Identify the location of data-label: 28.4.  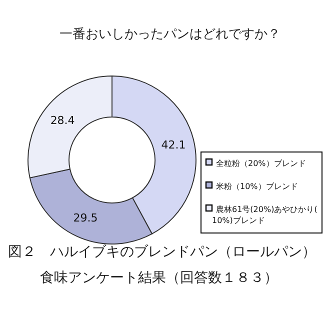
(62, 121).